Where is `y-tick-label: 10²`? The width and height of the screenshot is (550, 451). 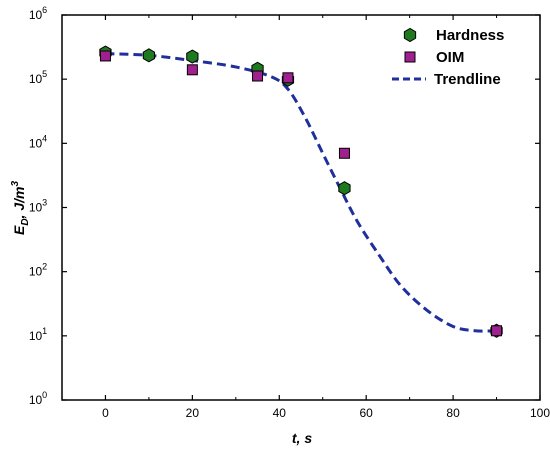 y-tick-label: 10² is located at coordinates (38, 270).